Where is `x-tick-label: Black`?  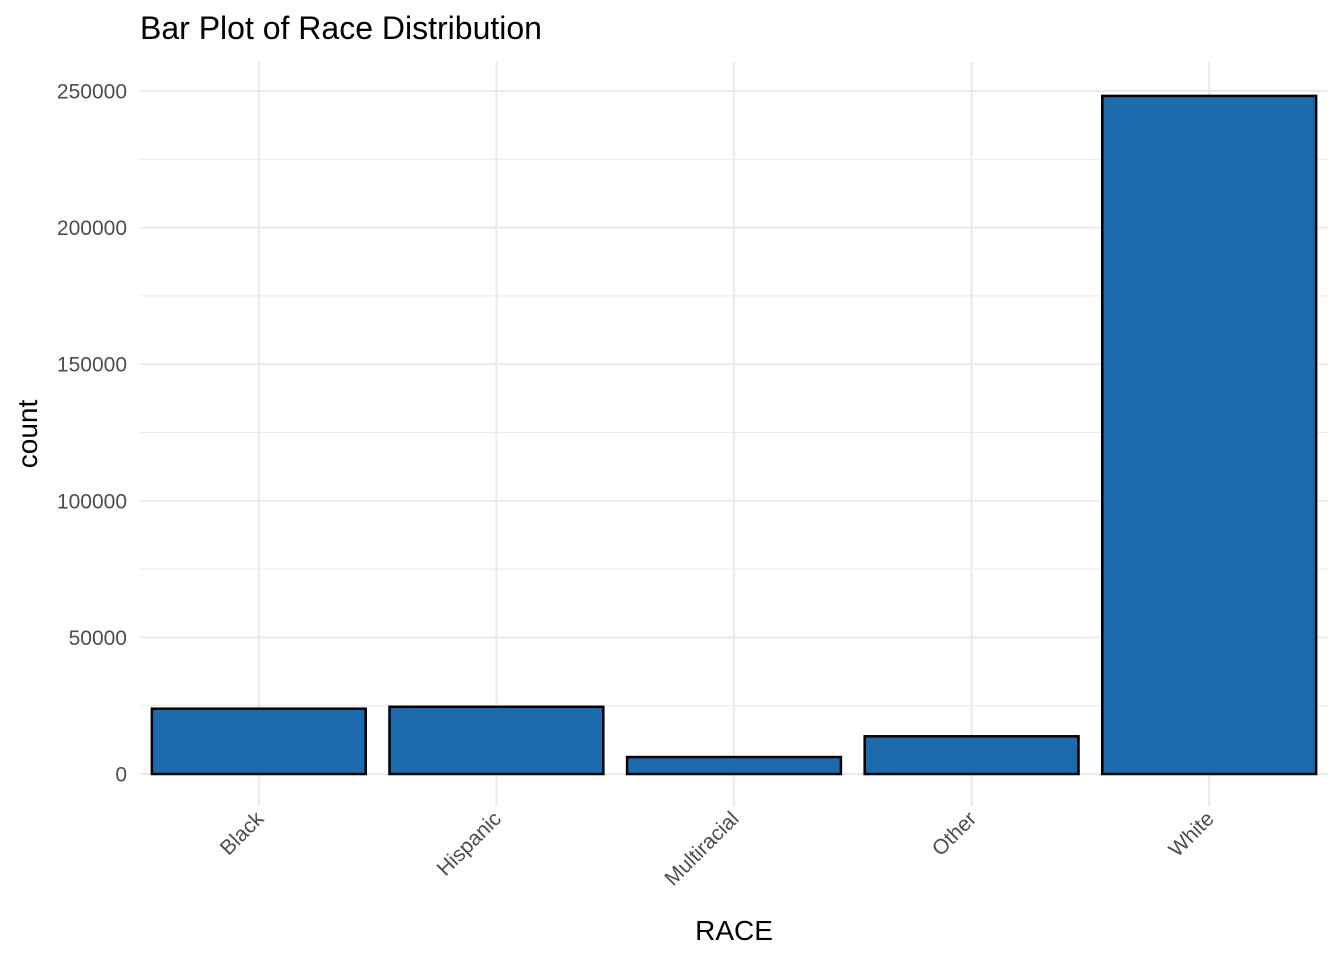
x-tick-label: Black is located at coordinates (242, 833).